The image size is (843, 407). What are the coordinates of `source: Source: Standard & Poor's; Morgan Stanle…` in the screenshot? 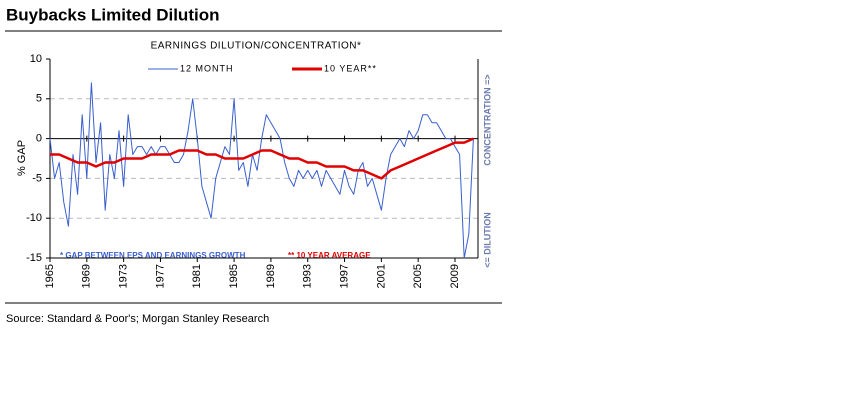 It's located at (137, 319).